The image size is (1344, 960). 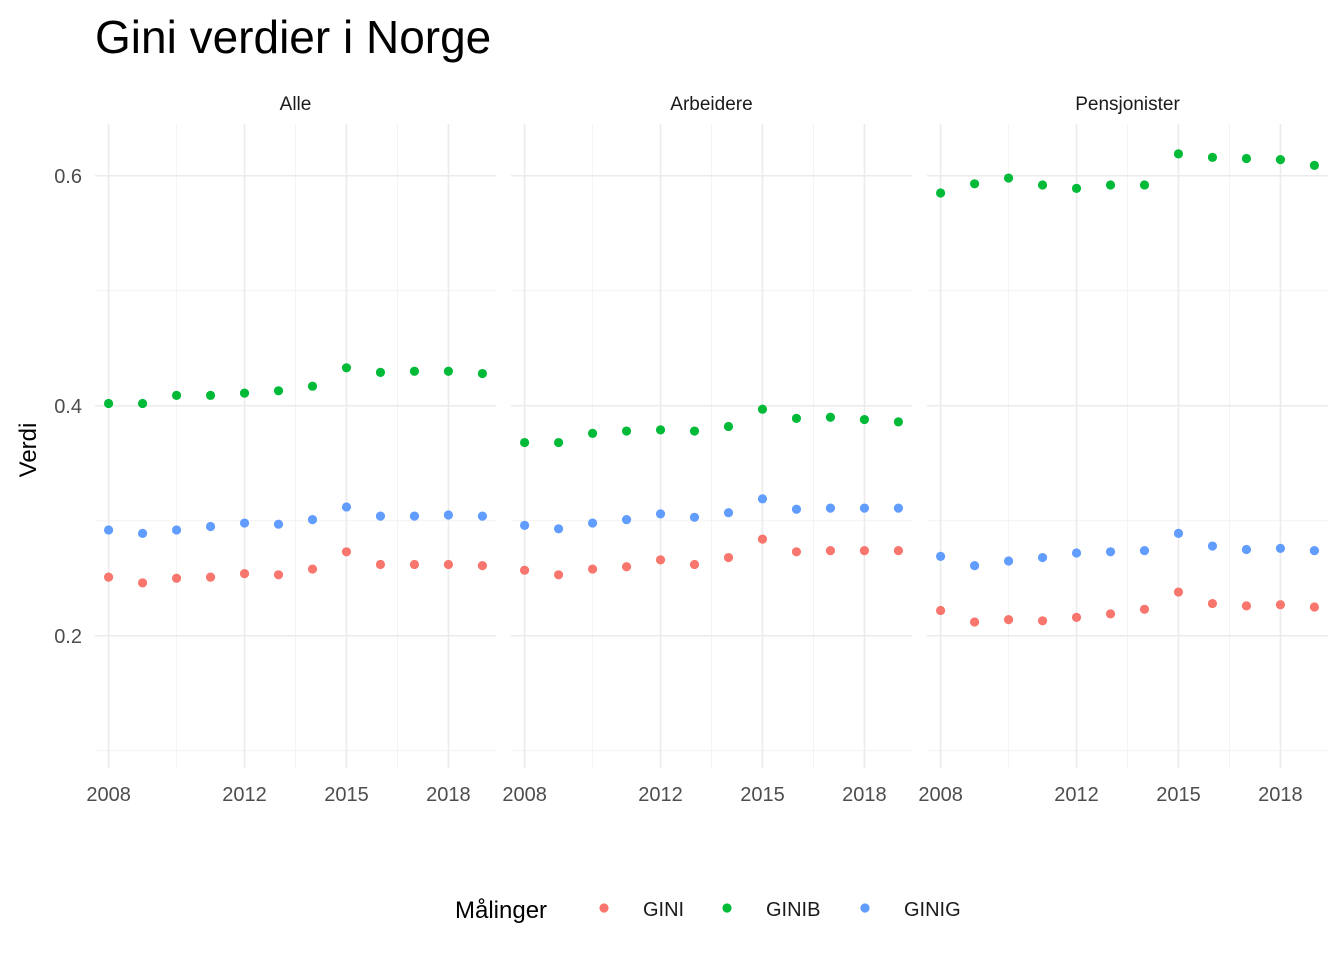 I want to click on legend-item-ginig: GINIG, so click(x=910, y=910).